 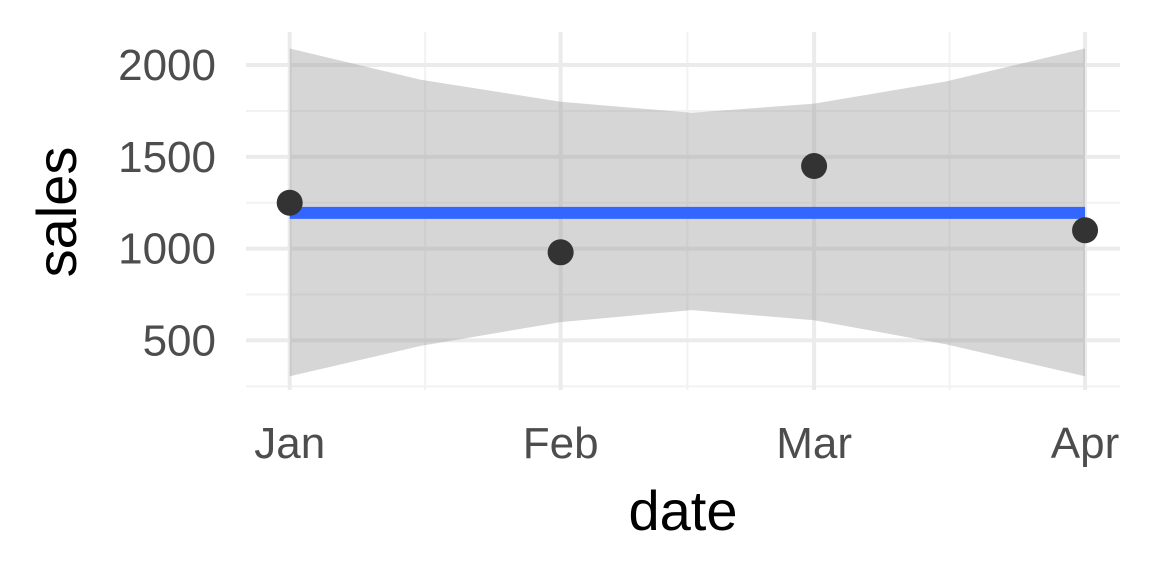 What do you see at coordinates (167, 249) in the screenshot?
I see `y-tick-label: 1000` at bounding box center [167, 249].